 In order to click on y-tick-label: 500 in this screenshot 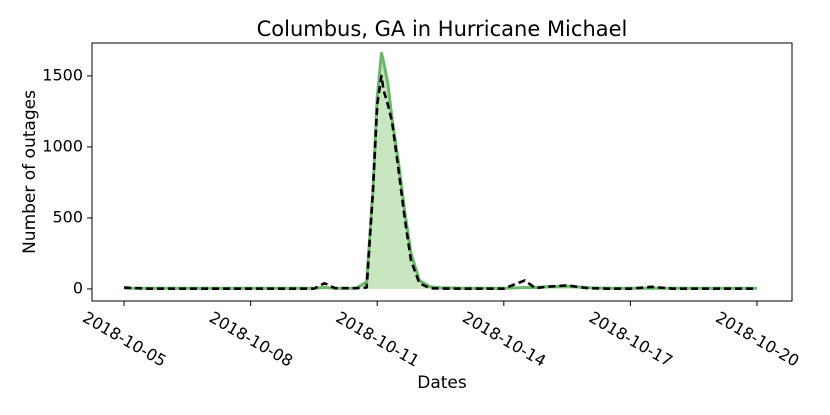, I will do `click(67, 216)`.